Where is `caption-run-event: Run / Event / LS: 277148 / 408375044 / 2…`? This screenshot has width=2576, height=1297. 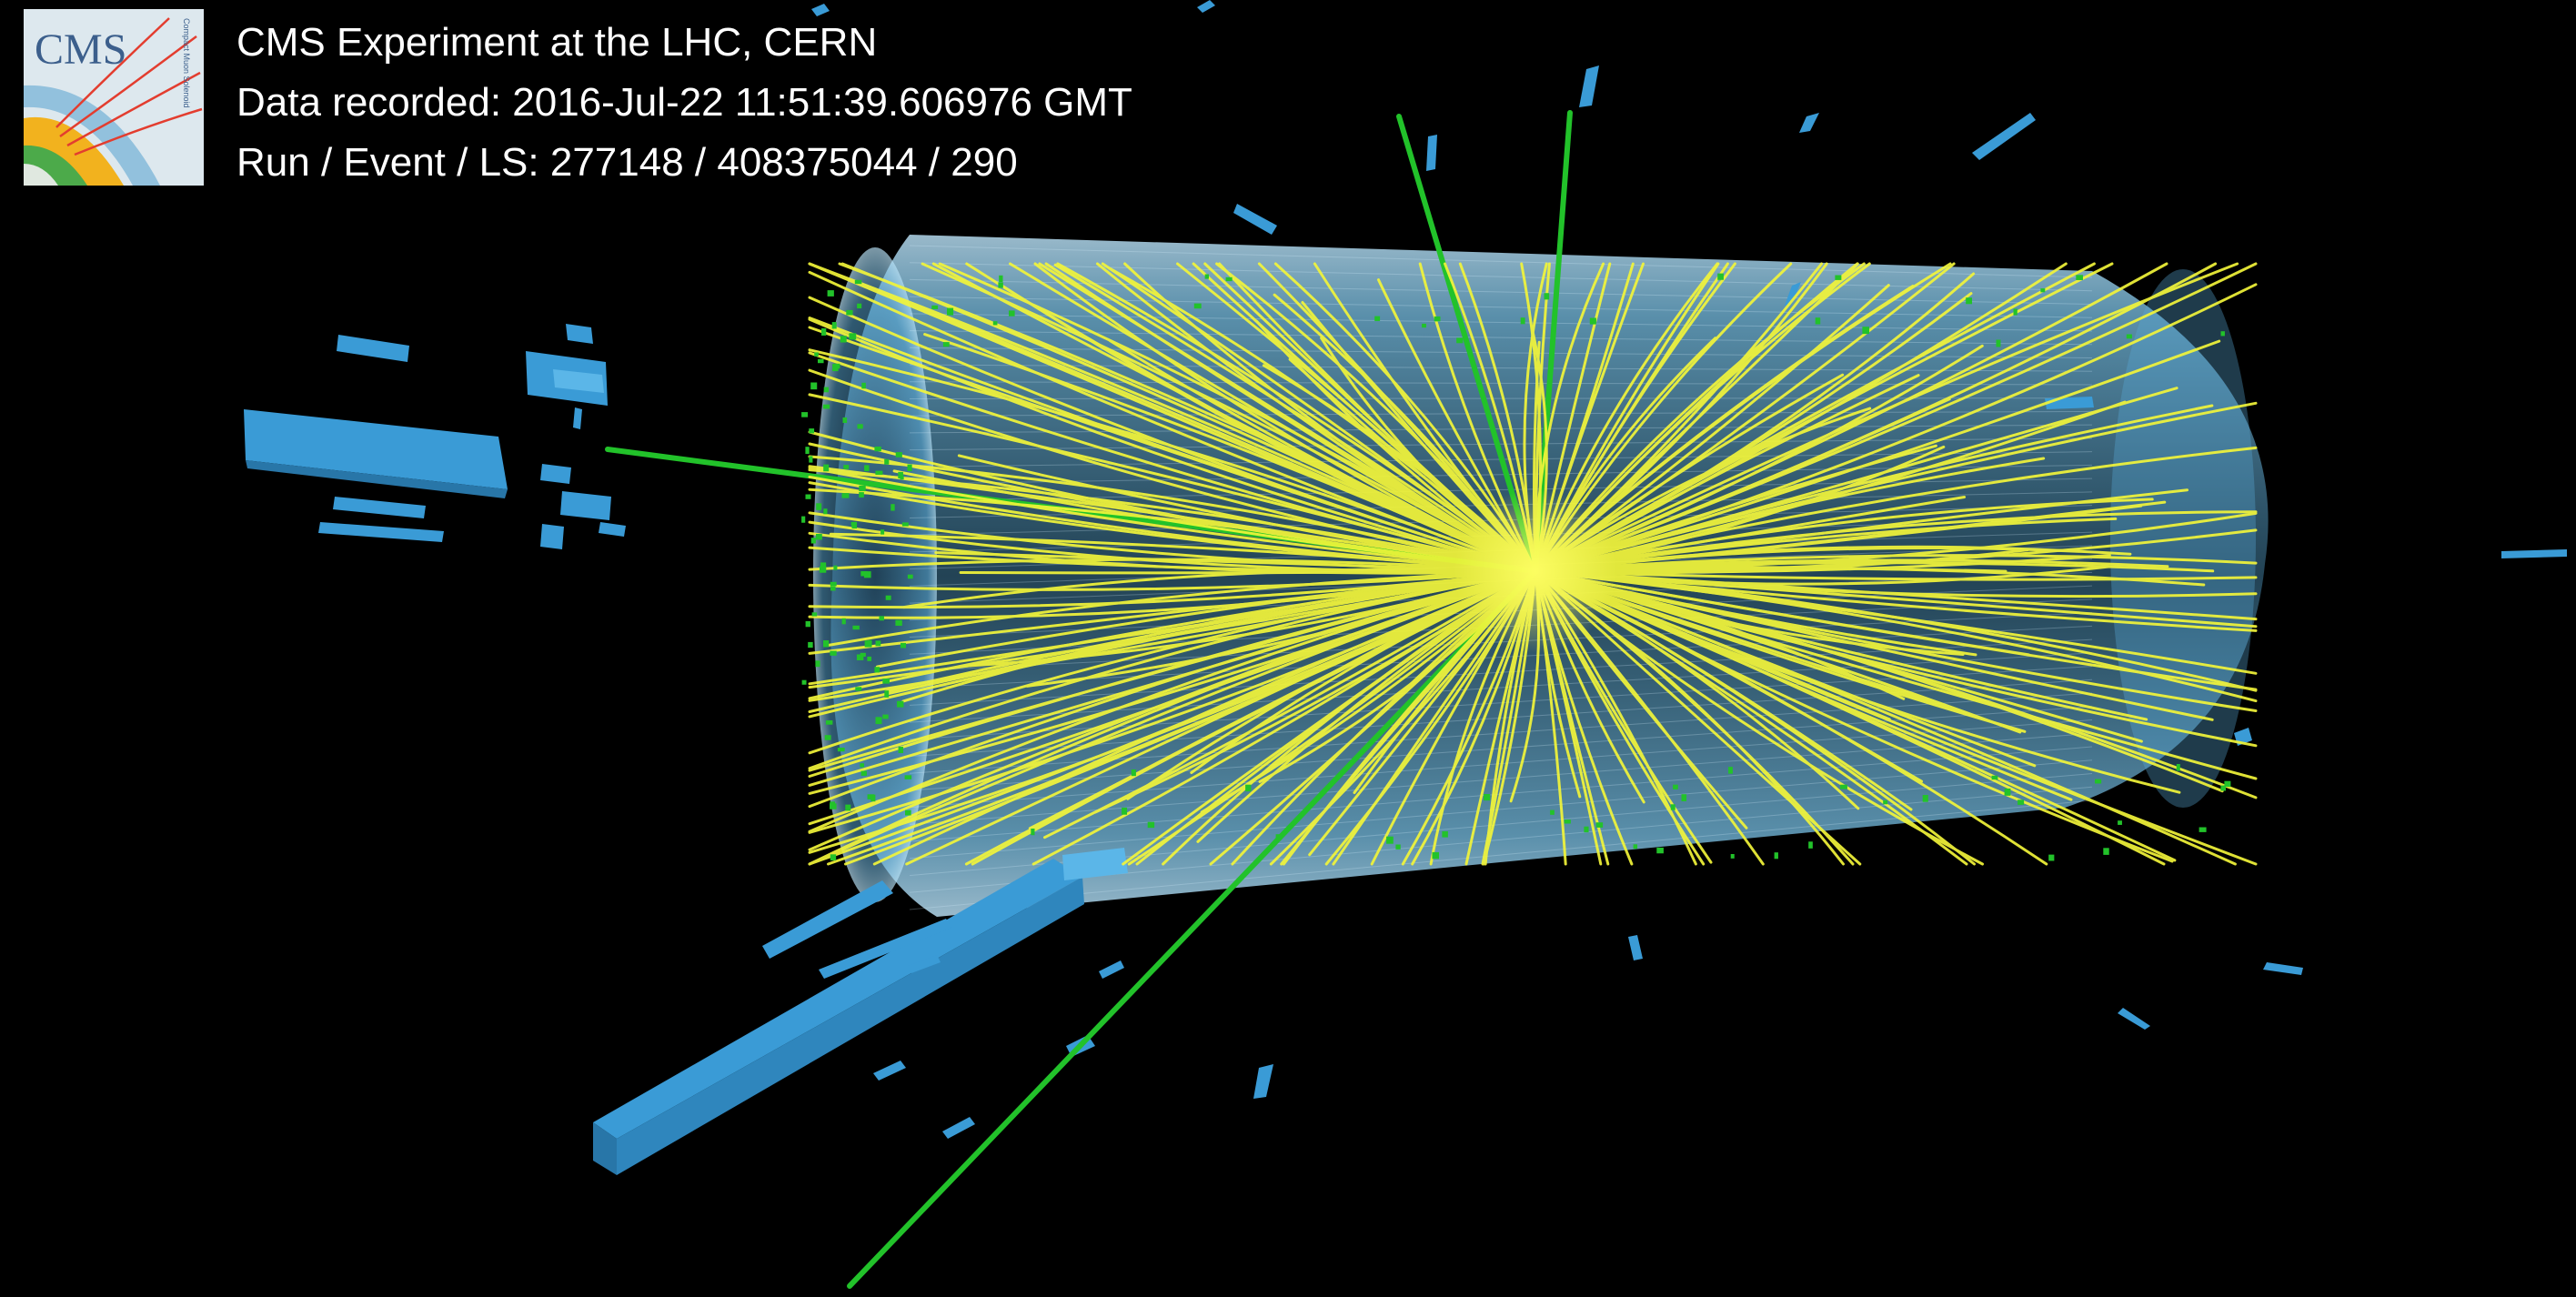
caption-run-event: Run / Event / LS: 277148 / 408375044 / 2… is located at coordinates (627, 162).